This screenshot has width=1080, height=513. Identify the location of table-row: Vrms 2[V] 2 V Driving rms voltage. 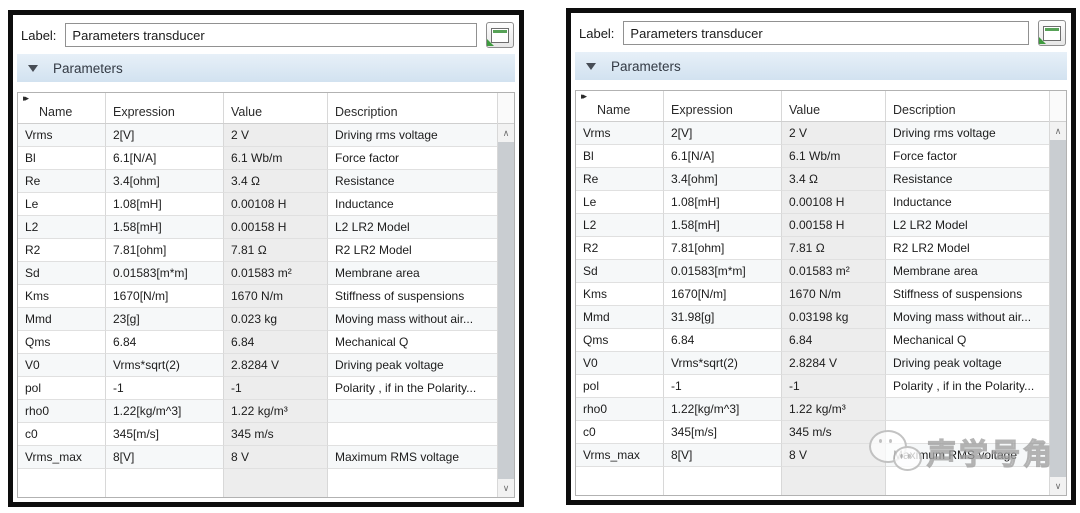
(812, 133).